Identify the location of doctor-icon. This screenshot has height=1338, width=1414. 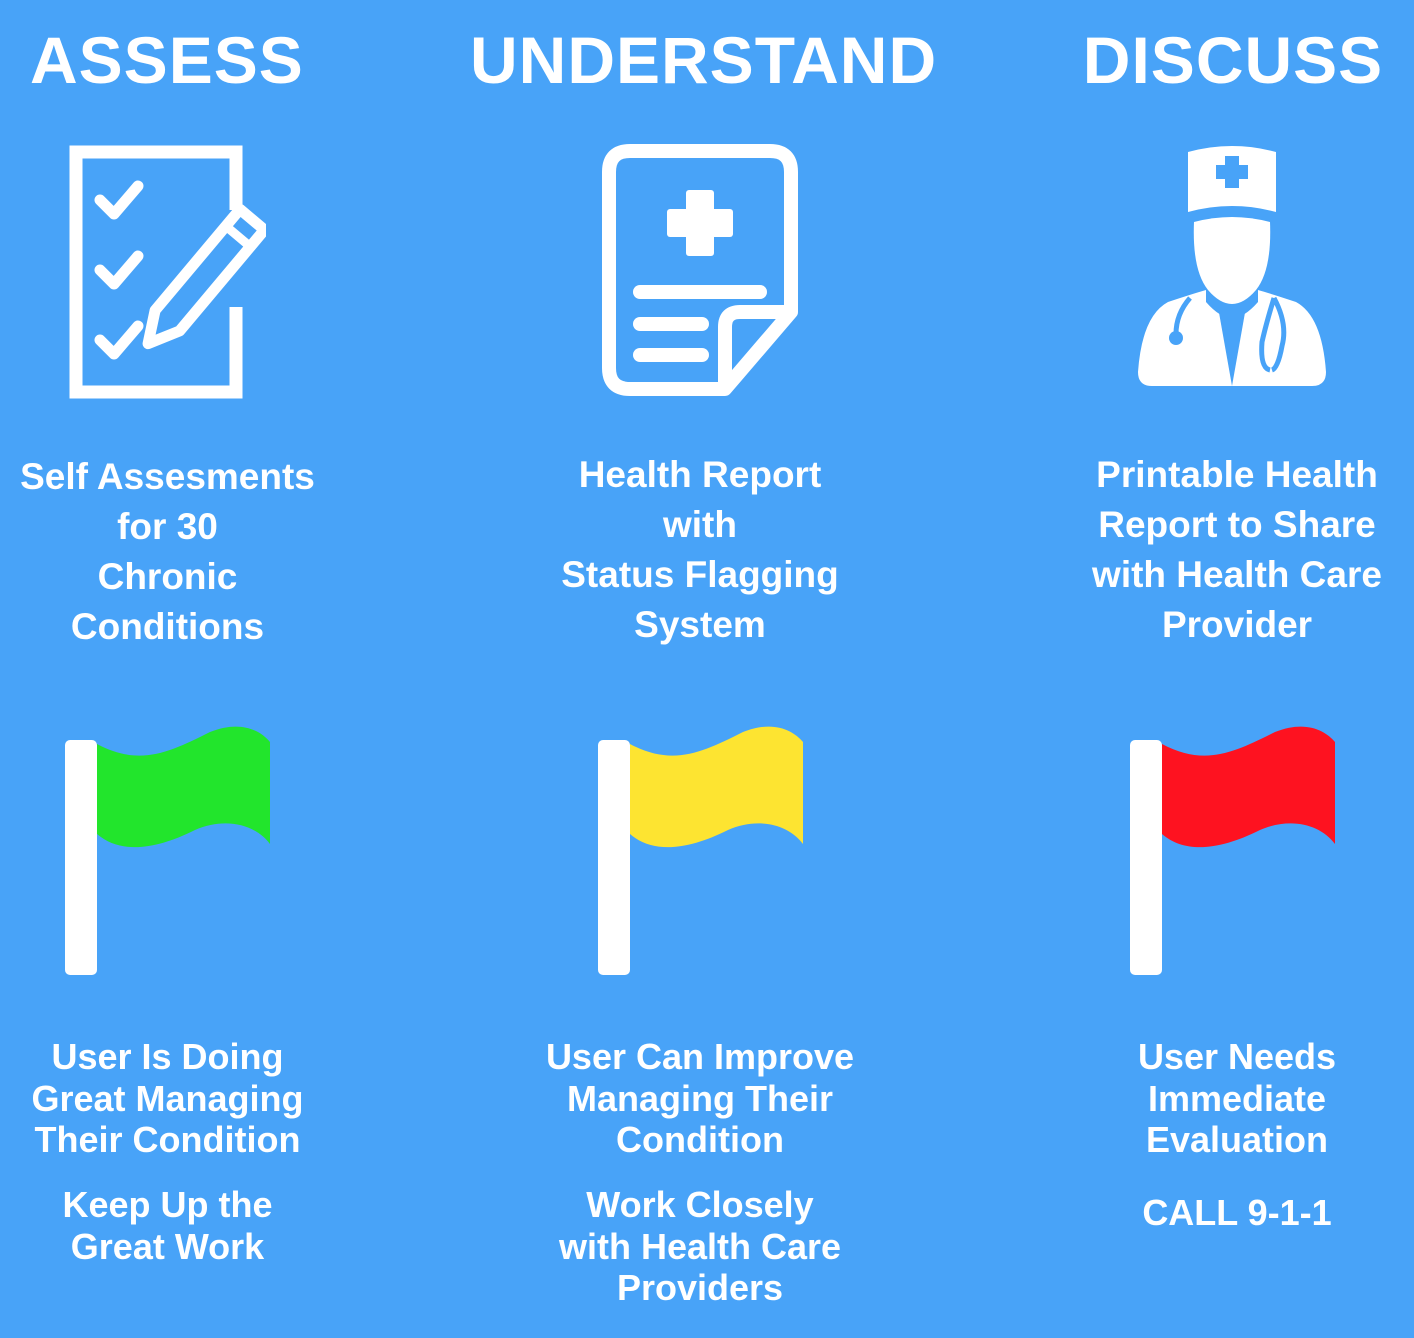
(1232, 266).